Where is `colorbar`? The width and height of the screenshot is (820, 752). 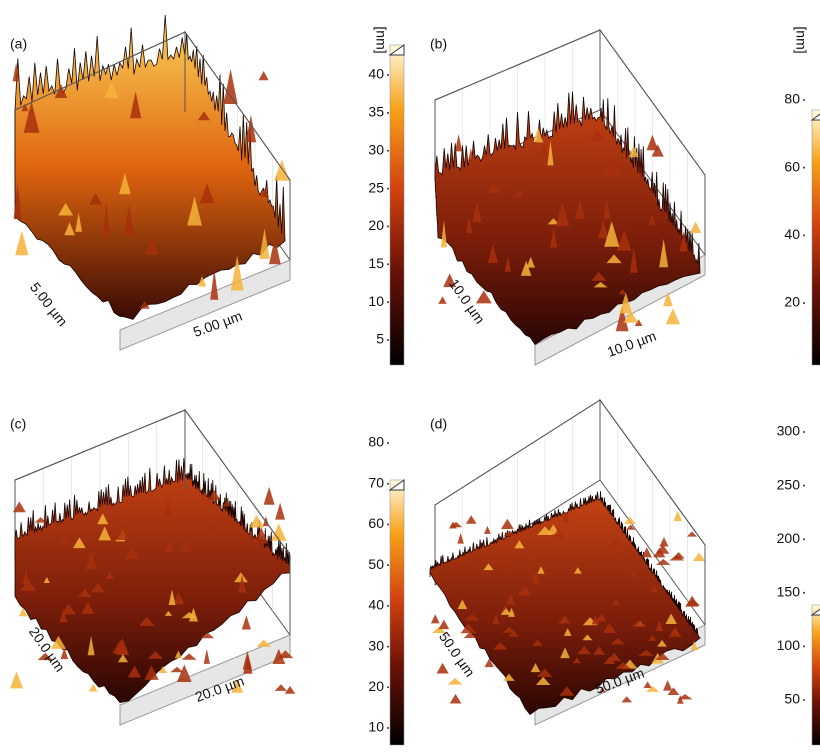 colorbar is located at coordinates (397, 205).